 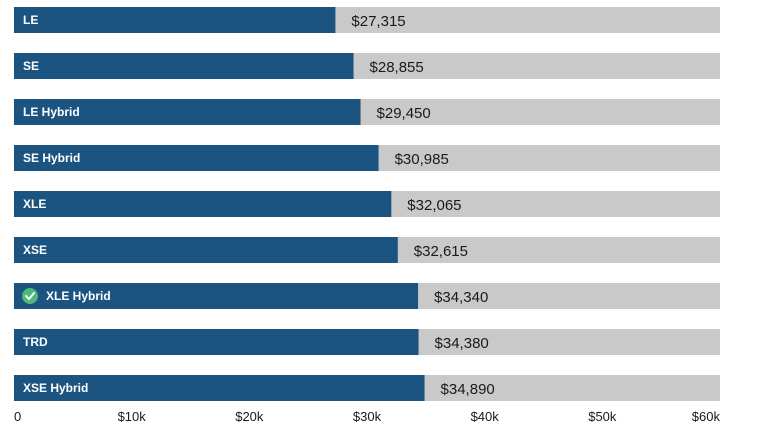 I want to click on bar-row-trd: TRD $34,380, so click(x=367, y=342).